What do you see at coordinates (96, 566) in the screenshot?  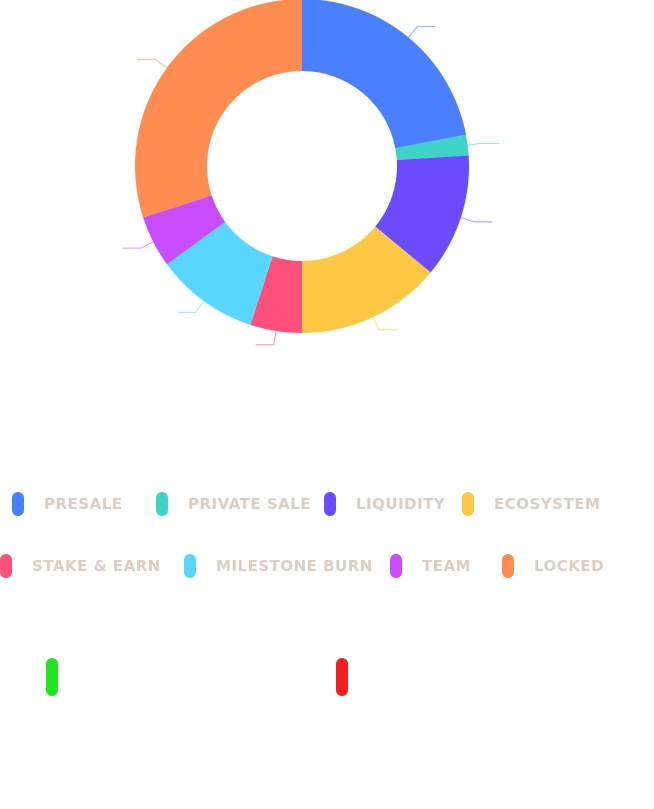 I see `legend-label-stake-earn: STAKE & EARN` at bounding box center [96, 566].